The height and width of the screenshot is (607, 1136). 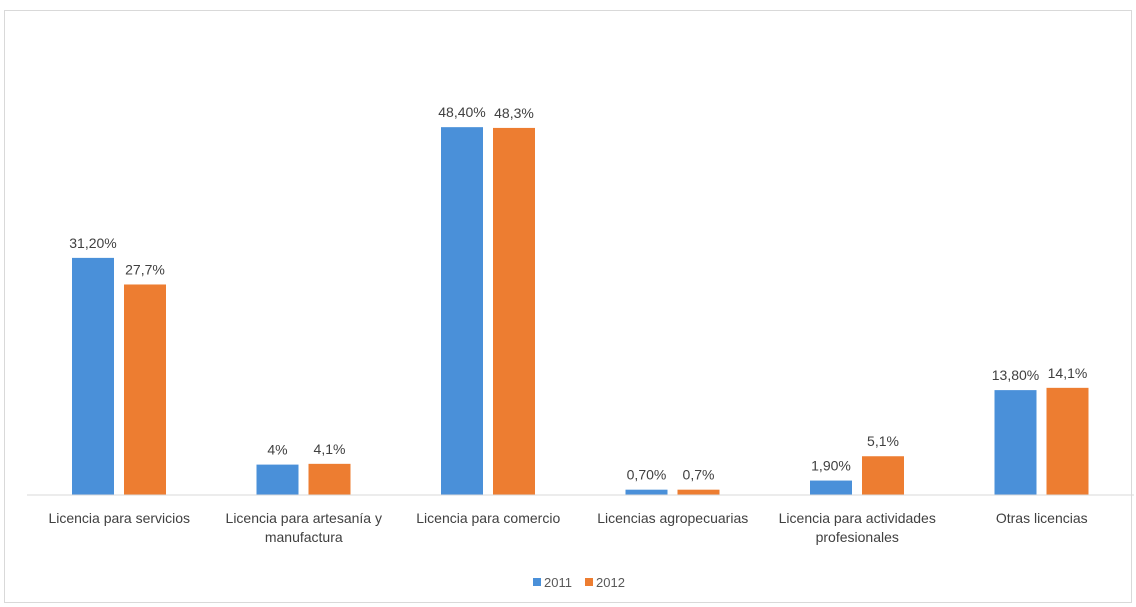 I want to click on data-label-2012-3: 0,7%, so click(x=699, y=475).